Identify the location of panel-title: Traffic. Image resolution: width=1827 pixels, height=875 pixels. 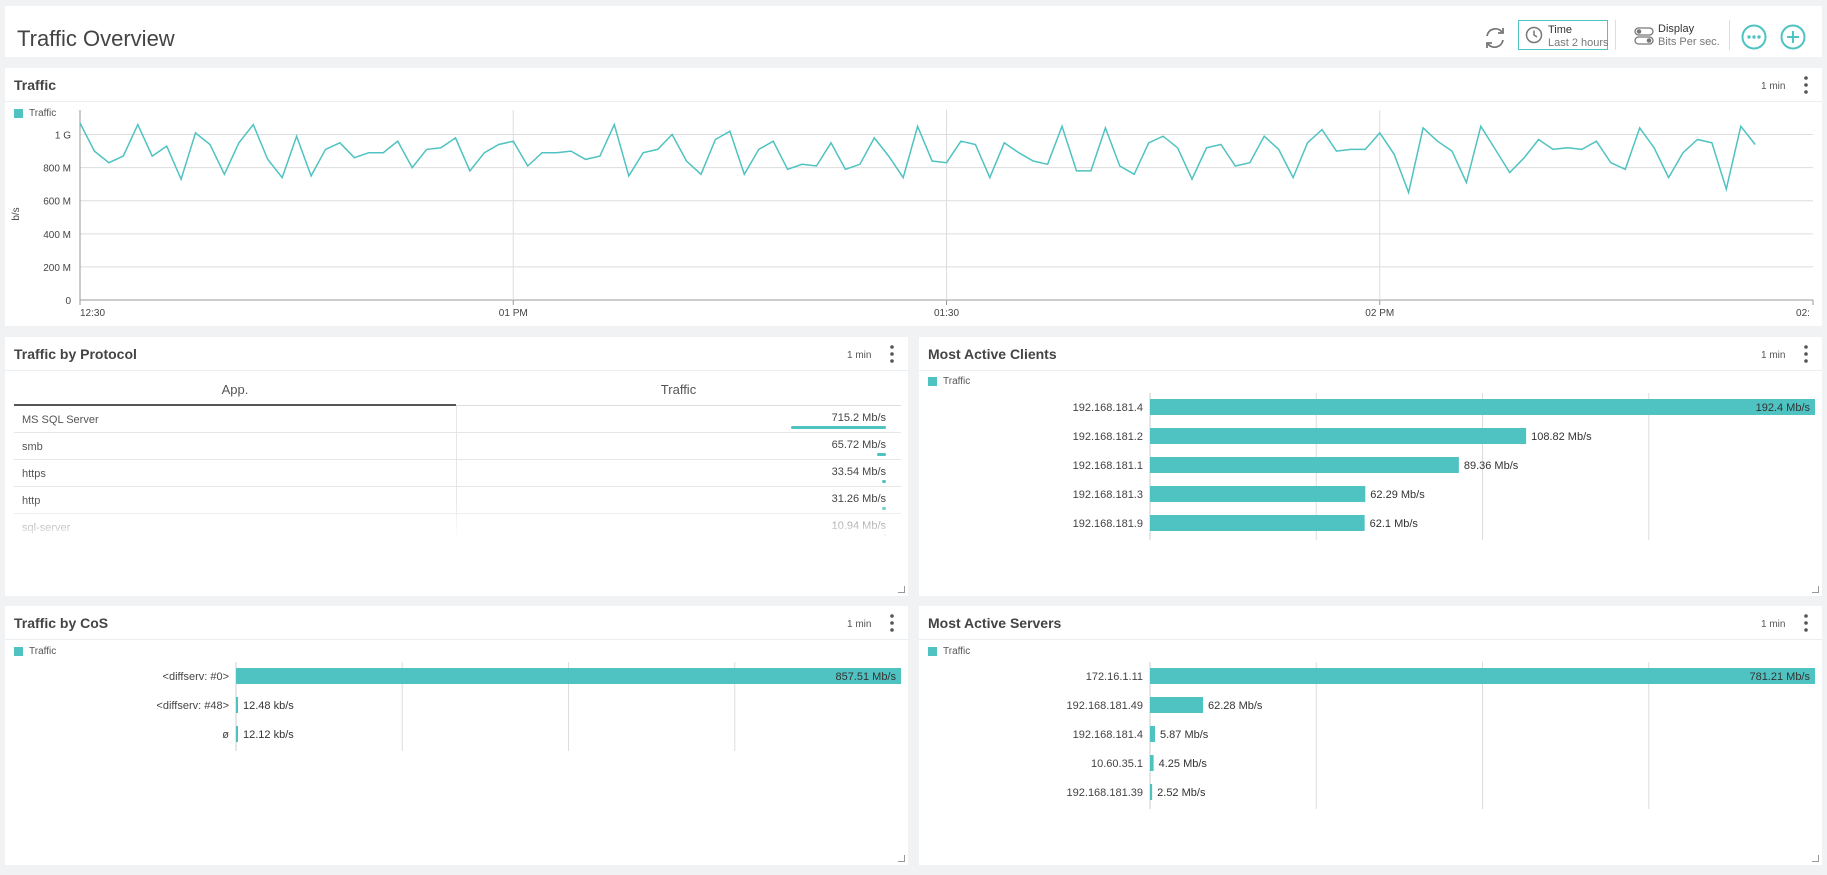
(35, 85).